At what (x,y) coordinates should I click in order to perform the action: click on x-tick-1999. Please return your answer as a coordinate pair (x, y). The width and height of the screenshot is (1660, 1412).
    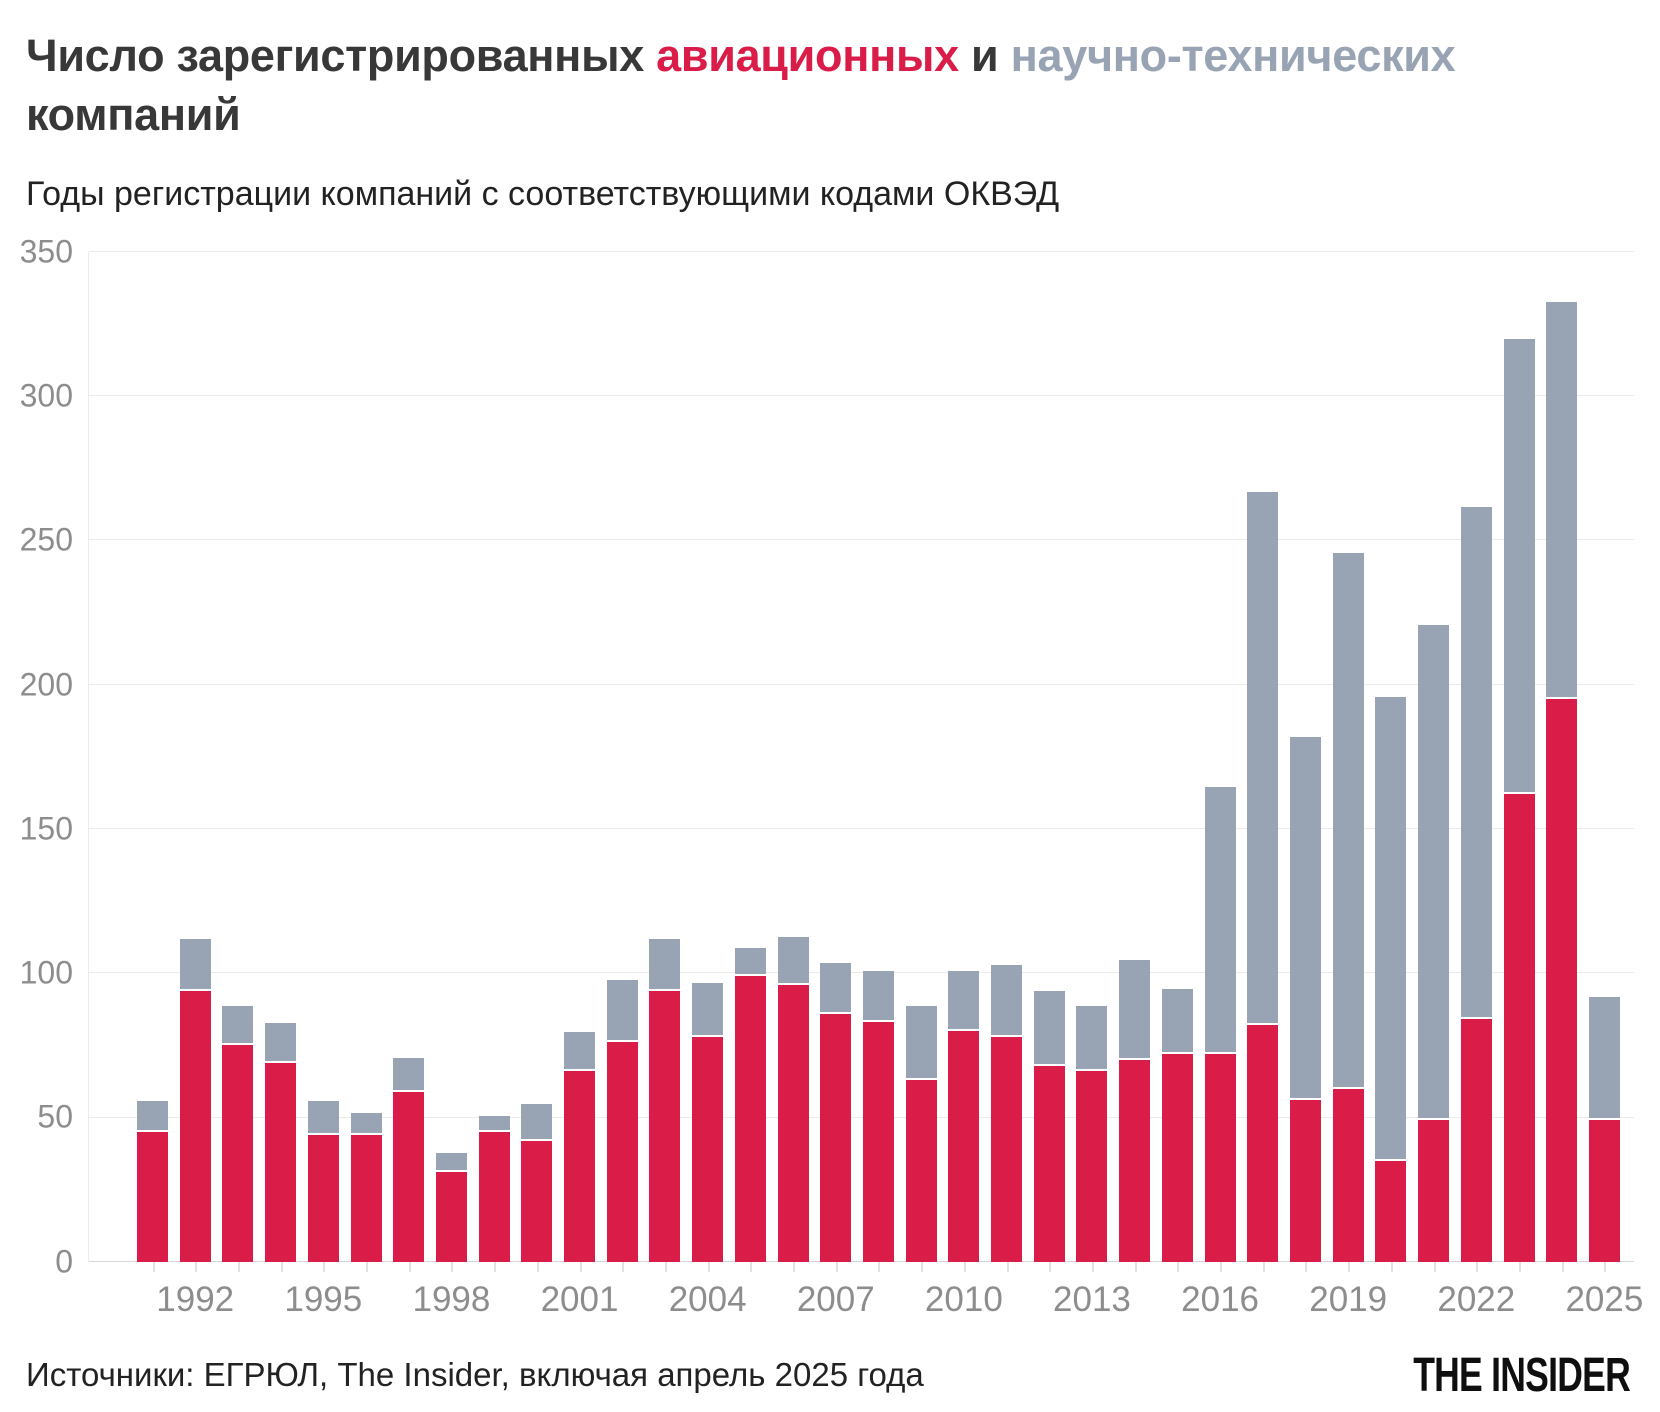
    Looking at the image, I should click on (495, 1266).